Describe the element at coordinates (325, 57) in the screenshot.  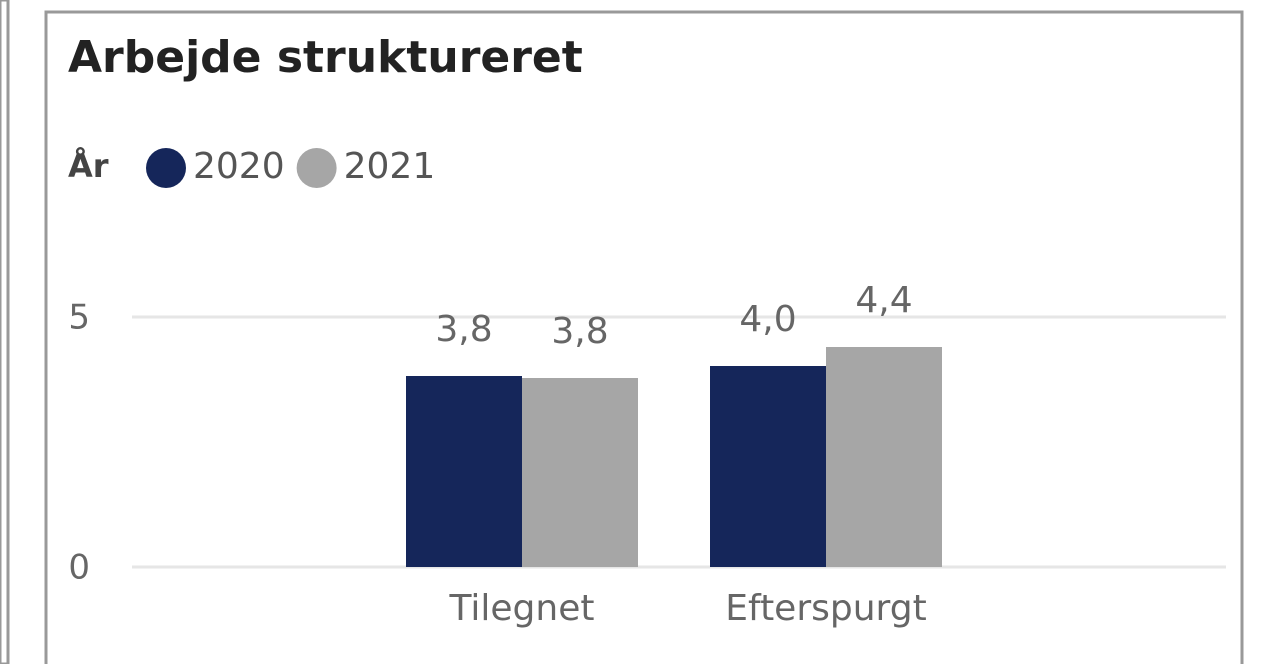
I see `chart-title: Arbejde struktureret` at that location.